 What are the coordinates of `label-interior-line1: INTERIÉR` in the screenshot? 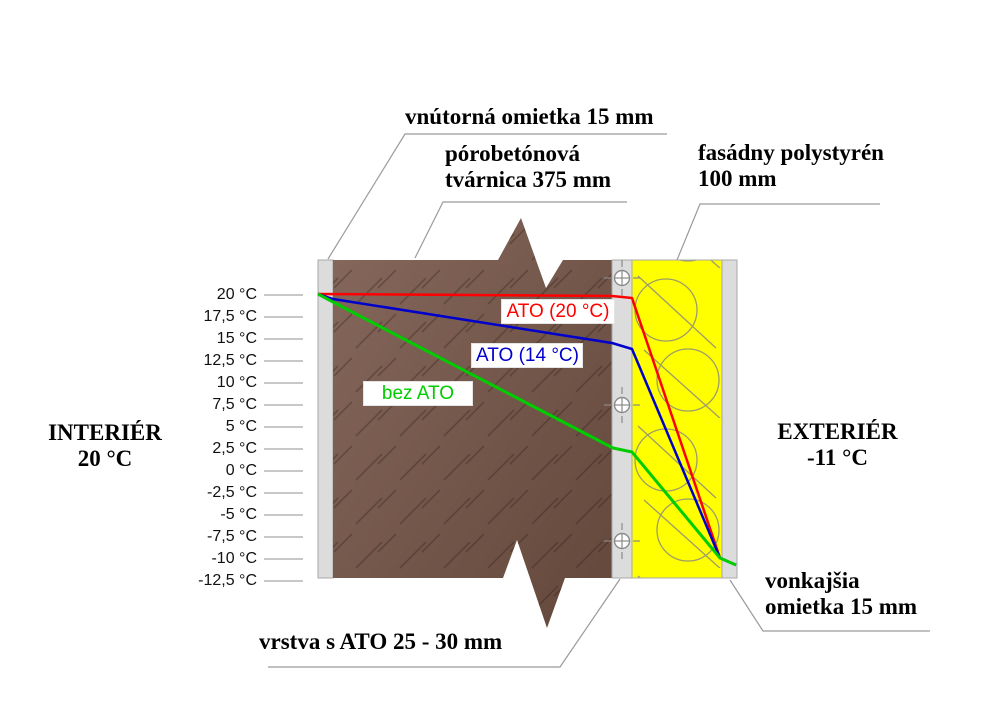 It's located at (105, 432).